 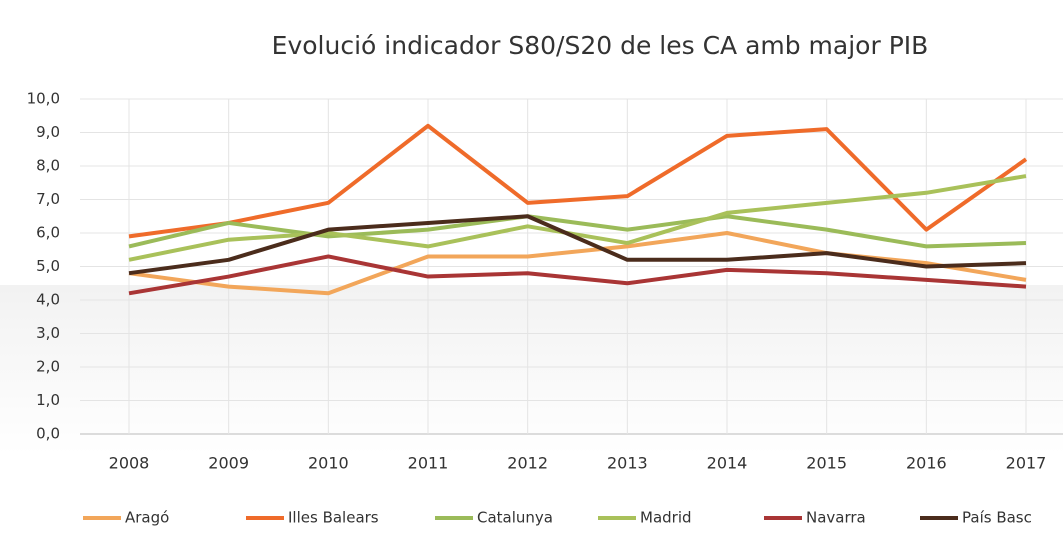 I want to click on legend-label: Navarra, so click(x=836, y=518).